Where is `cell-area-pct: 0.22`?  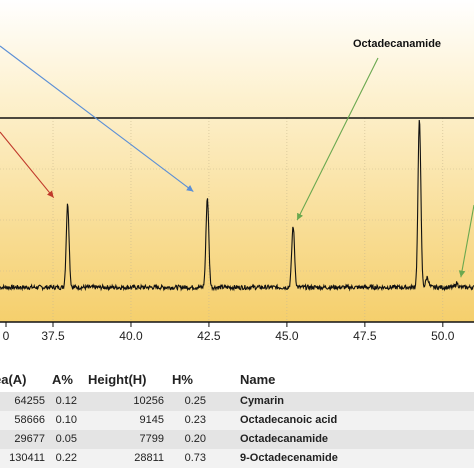
cell-area-pct: 0.22 is located at coordinates (66, 458).